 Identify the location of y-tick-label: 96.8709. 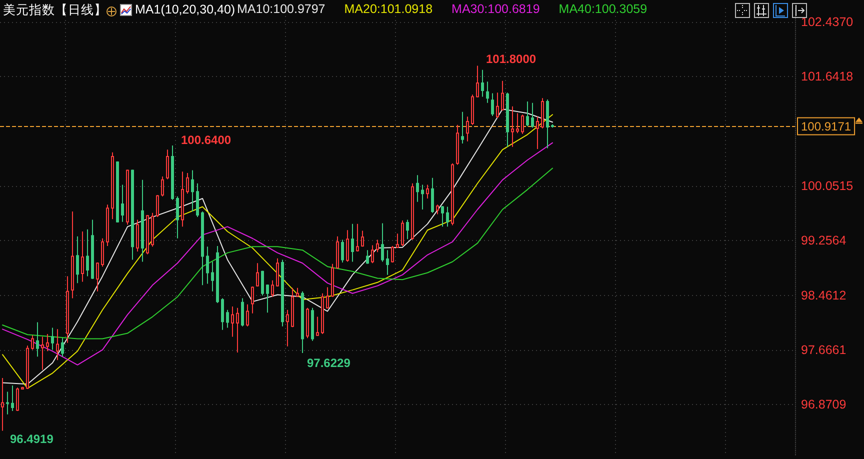
(823, 405).